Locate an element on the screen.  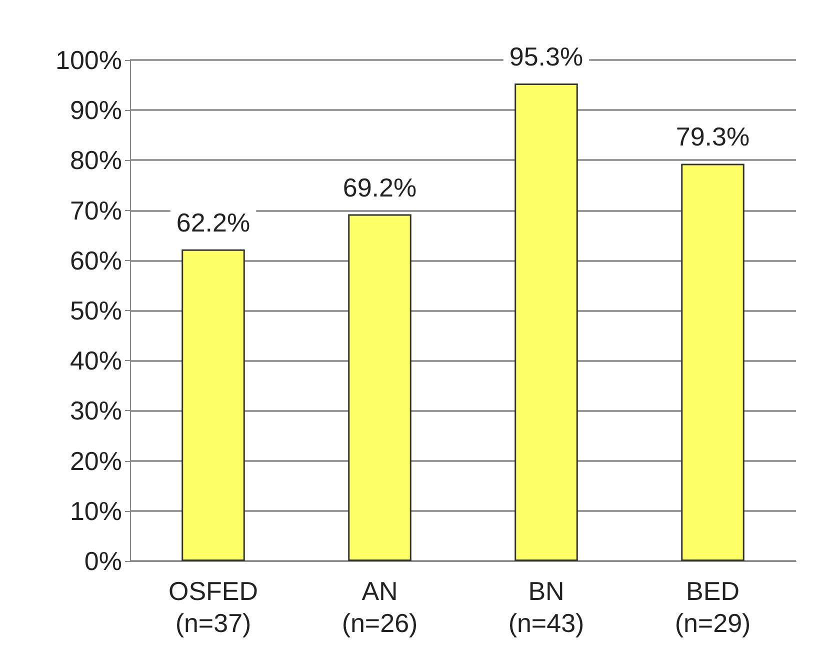
y-tick-label: 90% is located at coordinates (96, 110).